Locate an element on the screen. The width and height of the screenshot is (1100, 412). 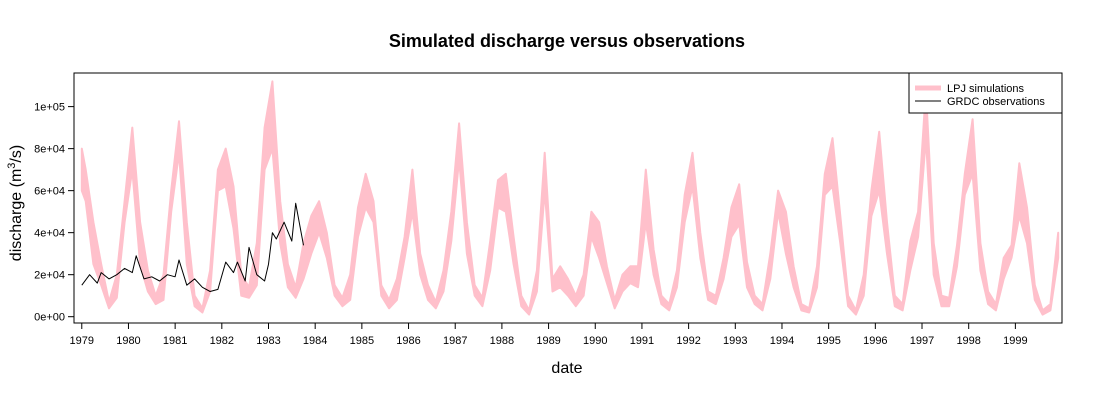
legend-label-simulations: LPJ simulations is located at coordinates (986, 89).